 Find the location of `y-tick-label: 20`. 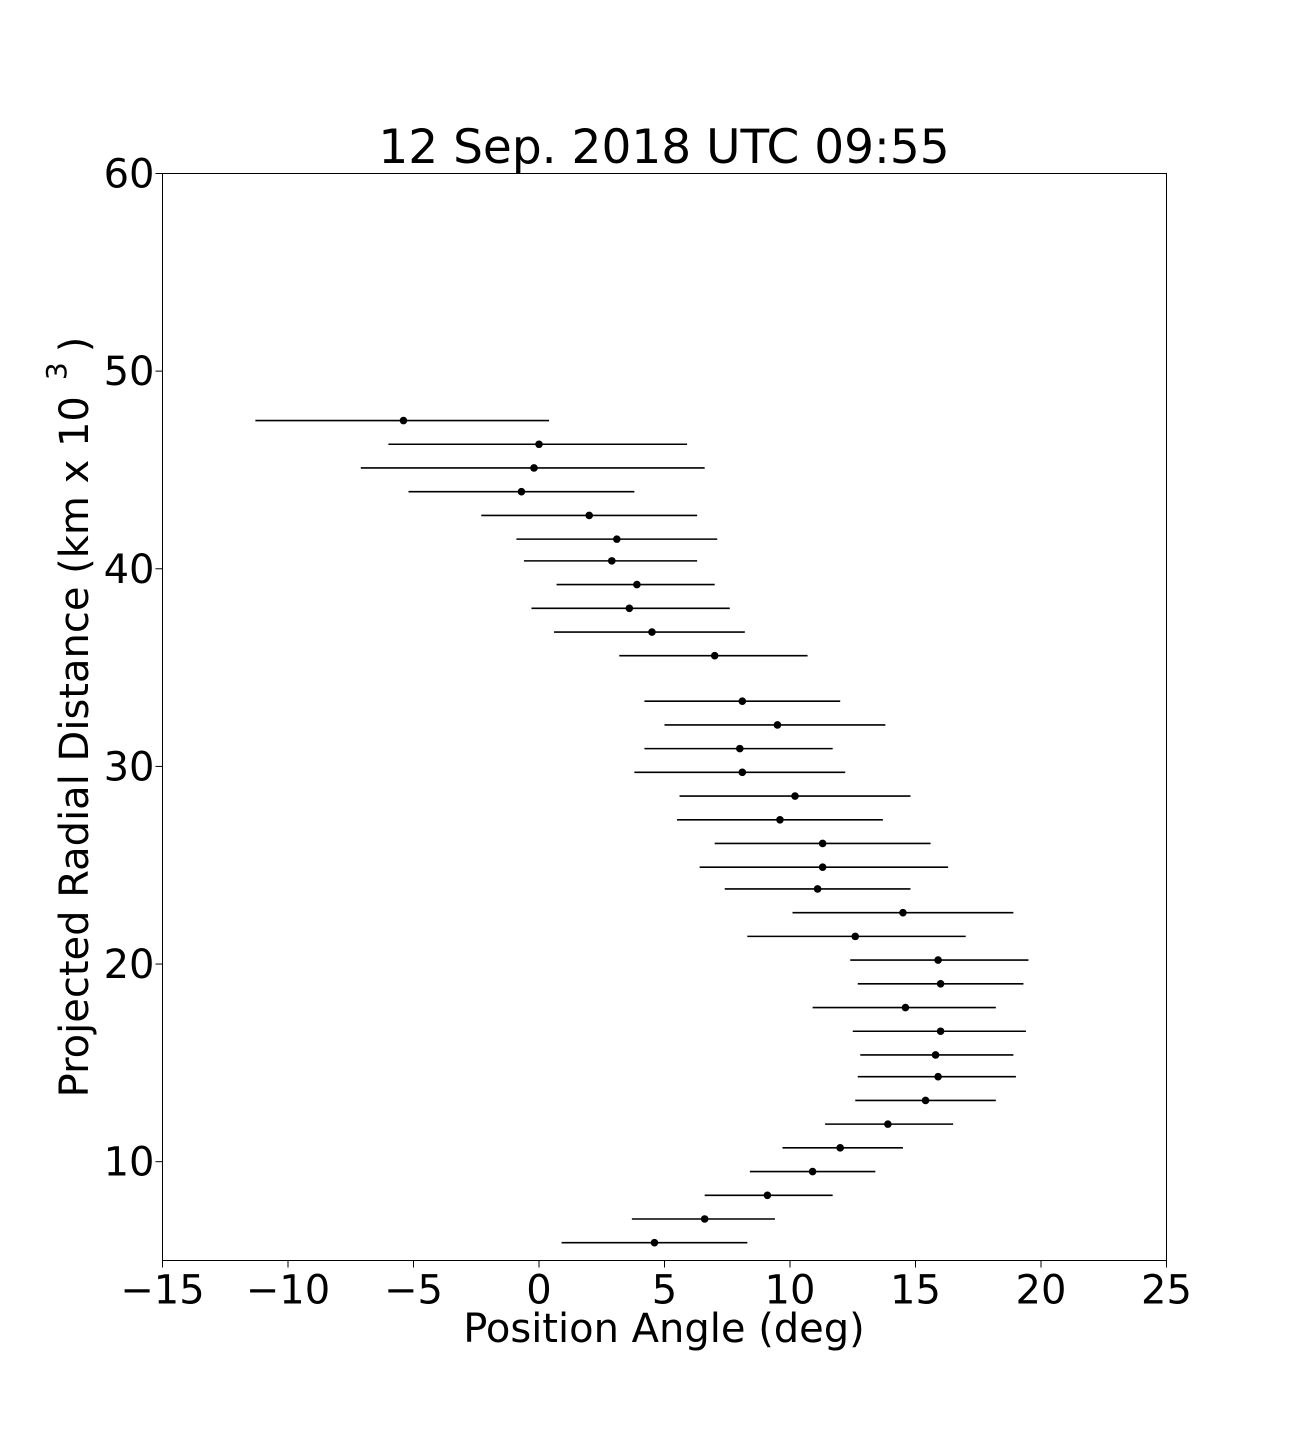

y-tick-label: 20 is located at coordinates (129, 965).